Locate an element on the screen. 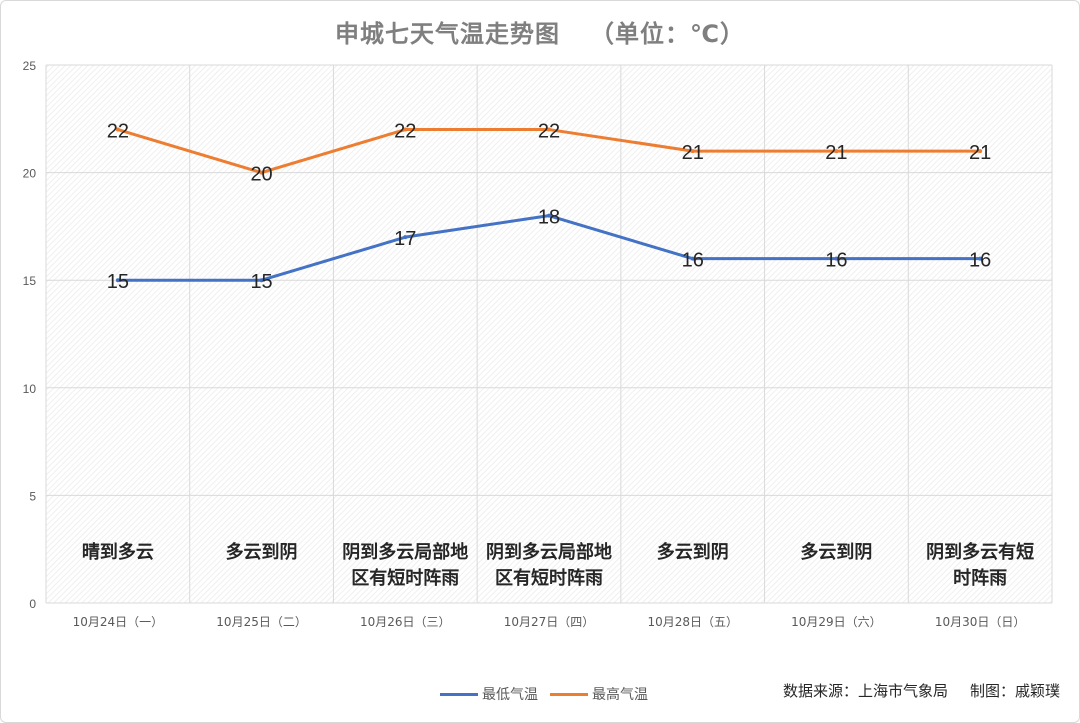 The width and height of the screenshot is (1080, 723). chart-title: 申城七天气温走势图 （单位：℃） is located at coordinates (540, 31).